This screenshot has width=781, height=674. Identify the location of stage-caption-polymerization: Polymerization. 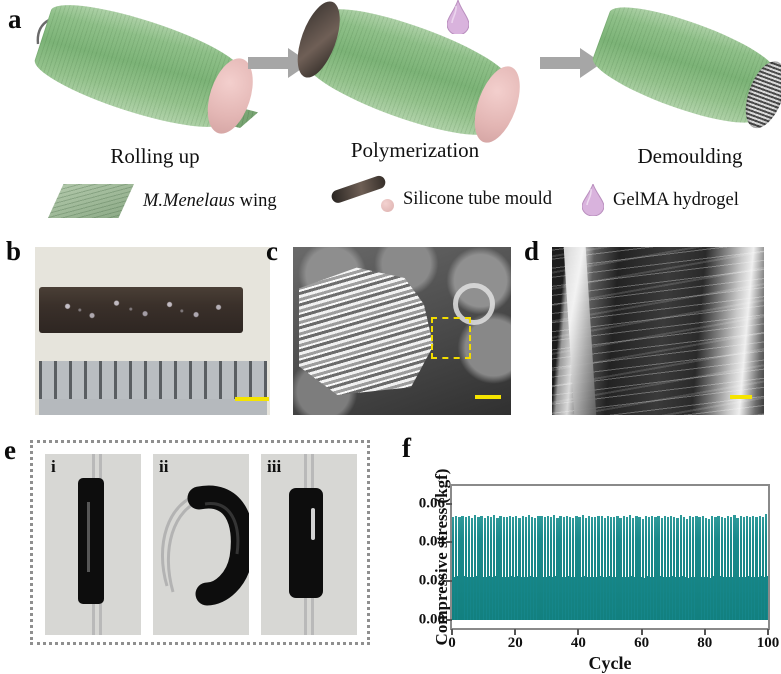
(415, 150).